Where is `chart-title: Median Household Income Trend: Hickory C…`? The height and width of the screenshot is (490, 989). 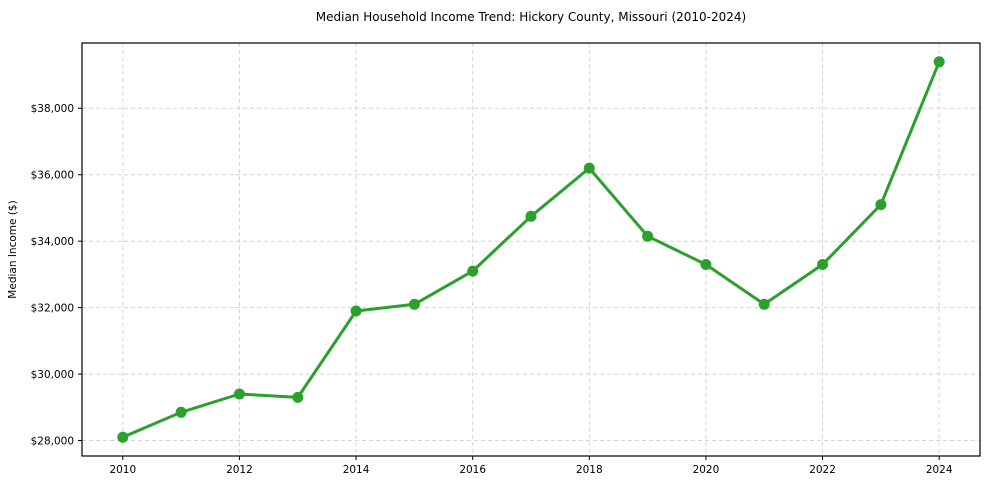 chart-title: Median Household Income Trend: Hickory C… is located at coordinates (531, 17).